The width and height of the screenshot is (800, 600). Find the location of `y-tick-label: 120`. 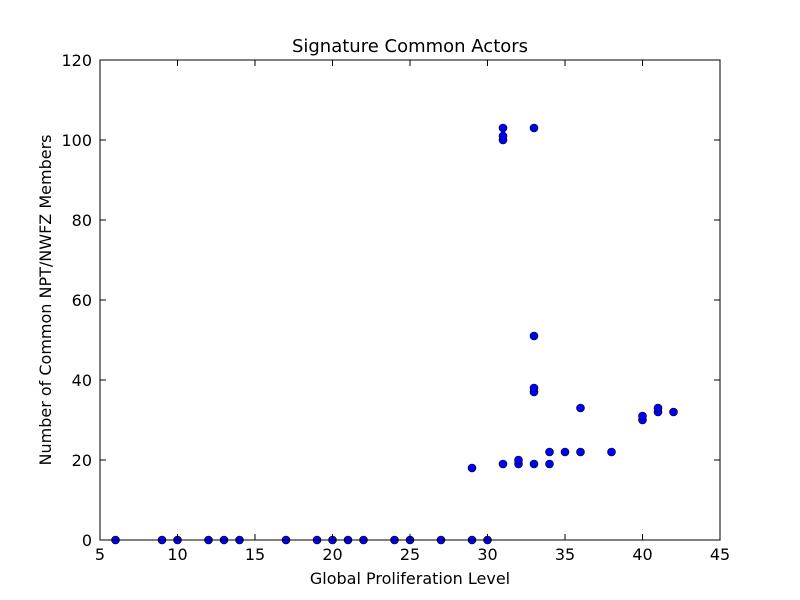

y-tick-label: 120 is located at coordinates (76, 60).